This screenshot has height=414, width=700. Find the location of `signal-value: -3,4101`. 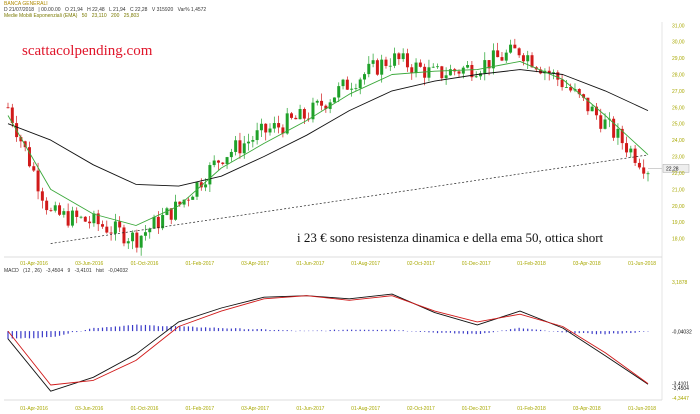

signal-value: -3,4101 is located at coordinates (83, 271).